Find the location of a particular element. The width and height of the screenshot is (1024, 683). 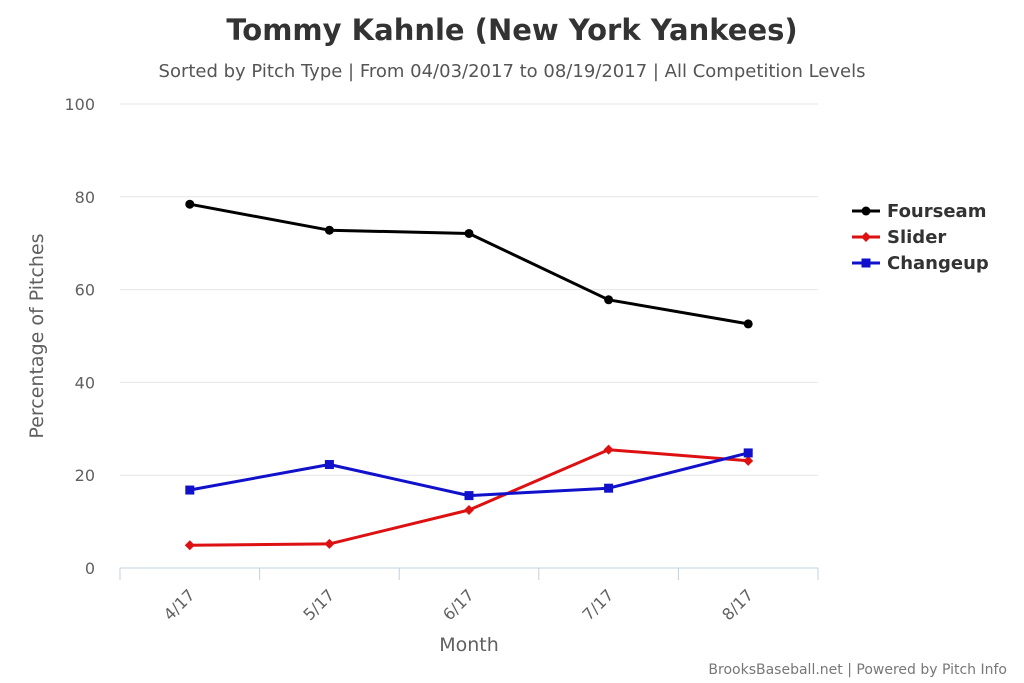

y-tick-label: 0 is located at coordinates (90, 568).